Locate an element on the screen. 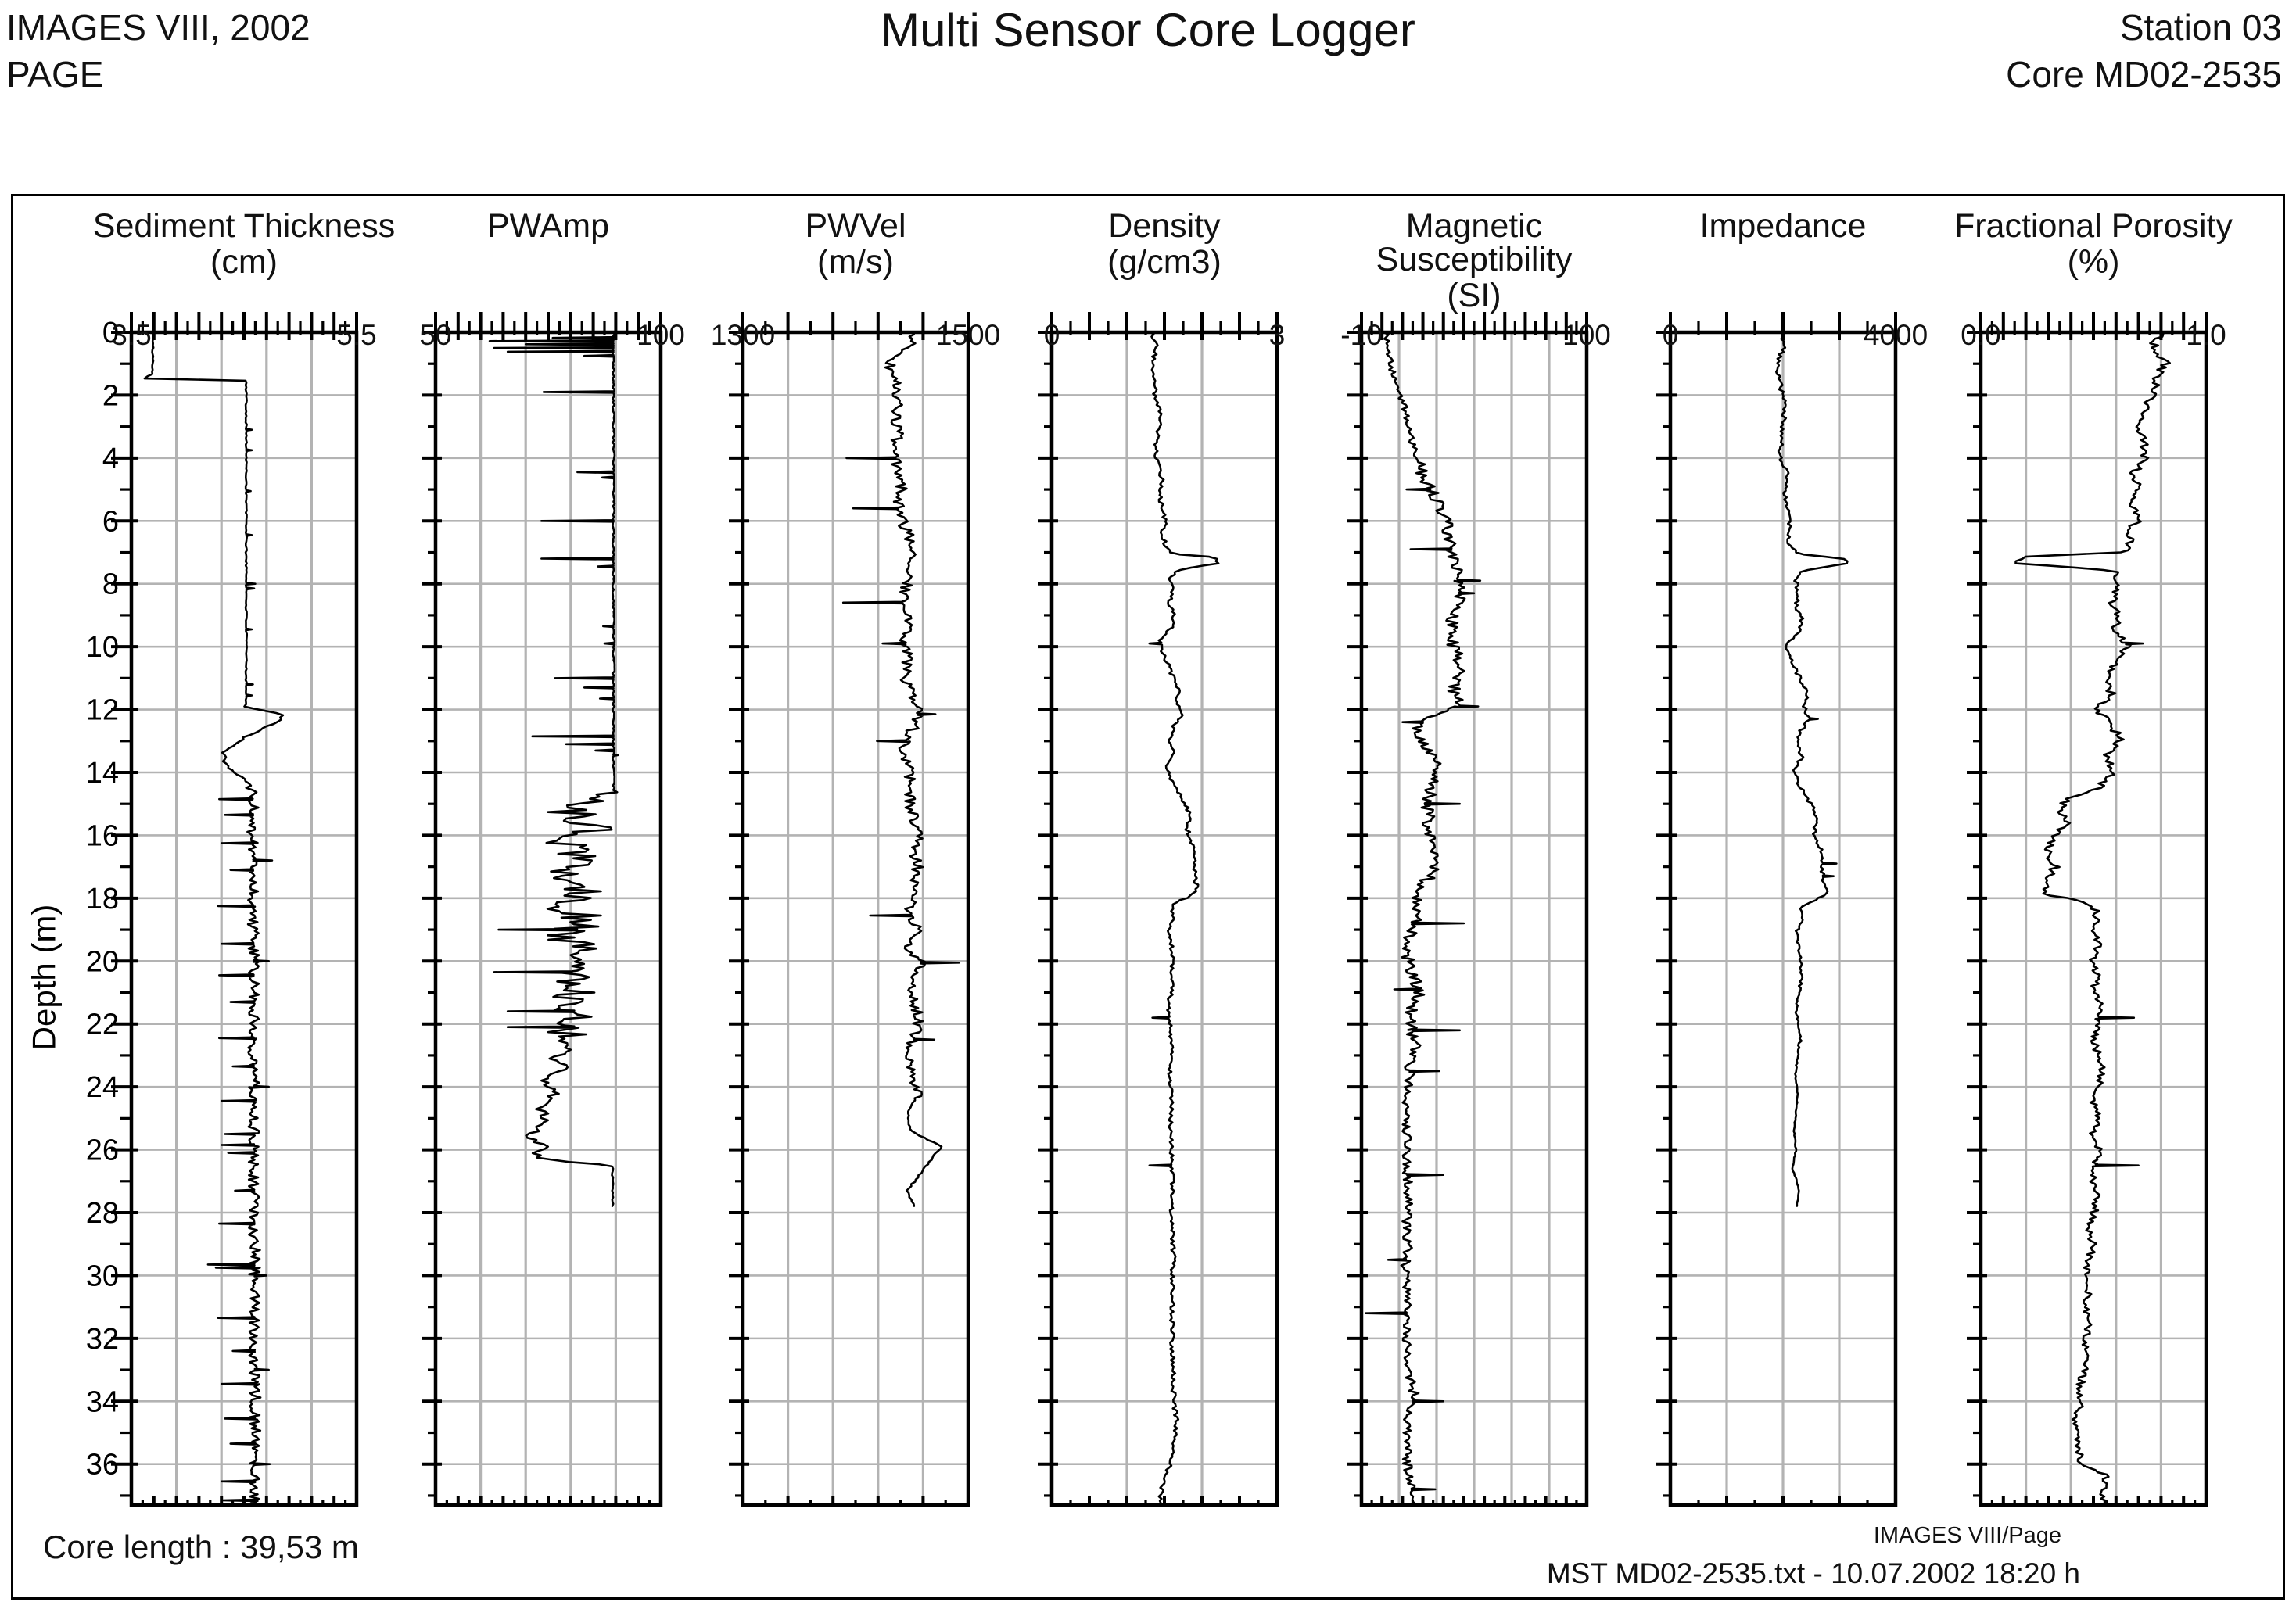 Image resolution: width=2296 pixels, height=1609 pixels. axis-max-label: 3 is located at coordinates (1277, 335).